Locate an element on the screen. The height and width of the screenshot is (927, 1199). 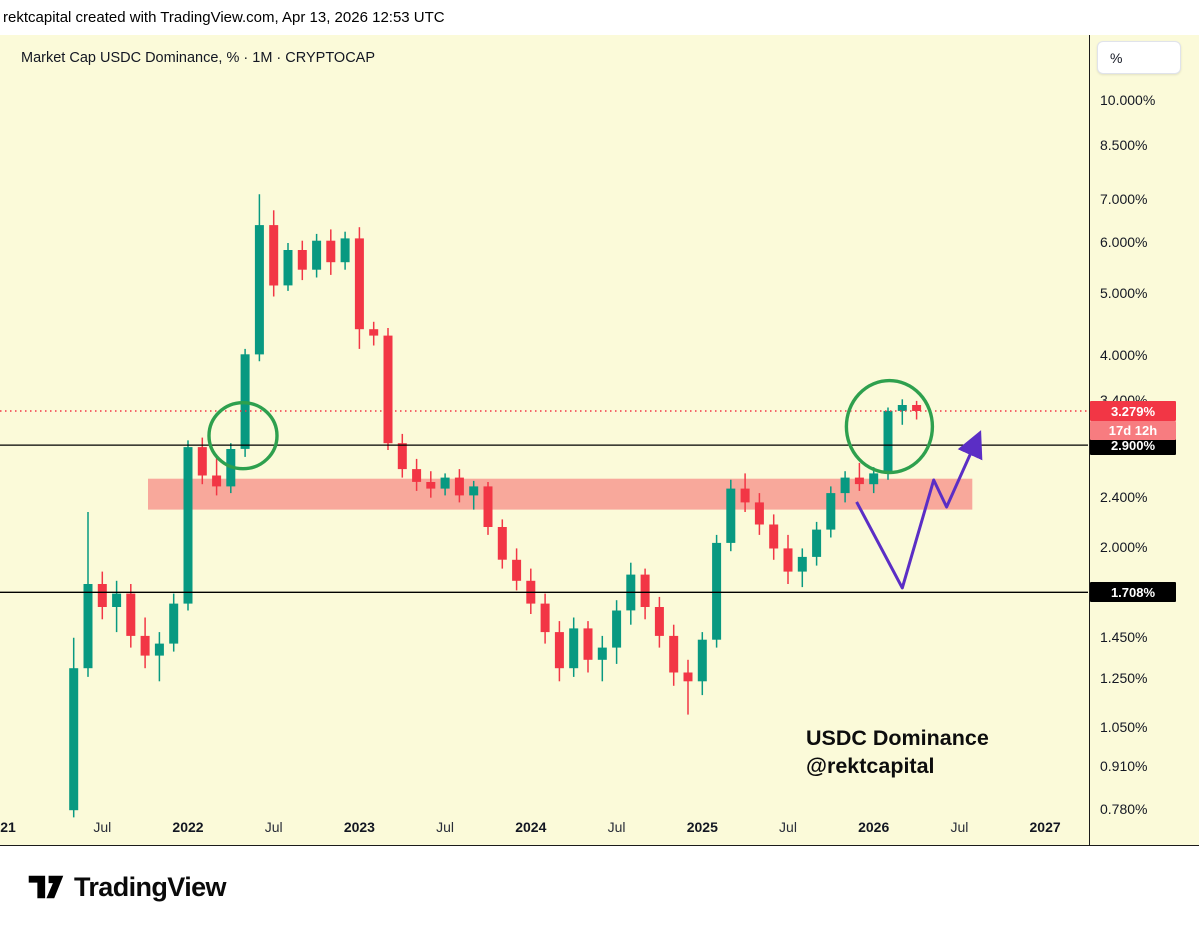
candle-countdown-badge: 17d 12h is located at coordinates (1133, 430).